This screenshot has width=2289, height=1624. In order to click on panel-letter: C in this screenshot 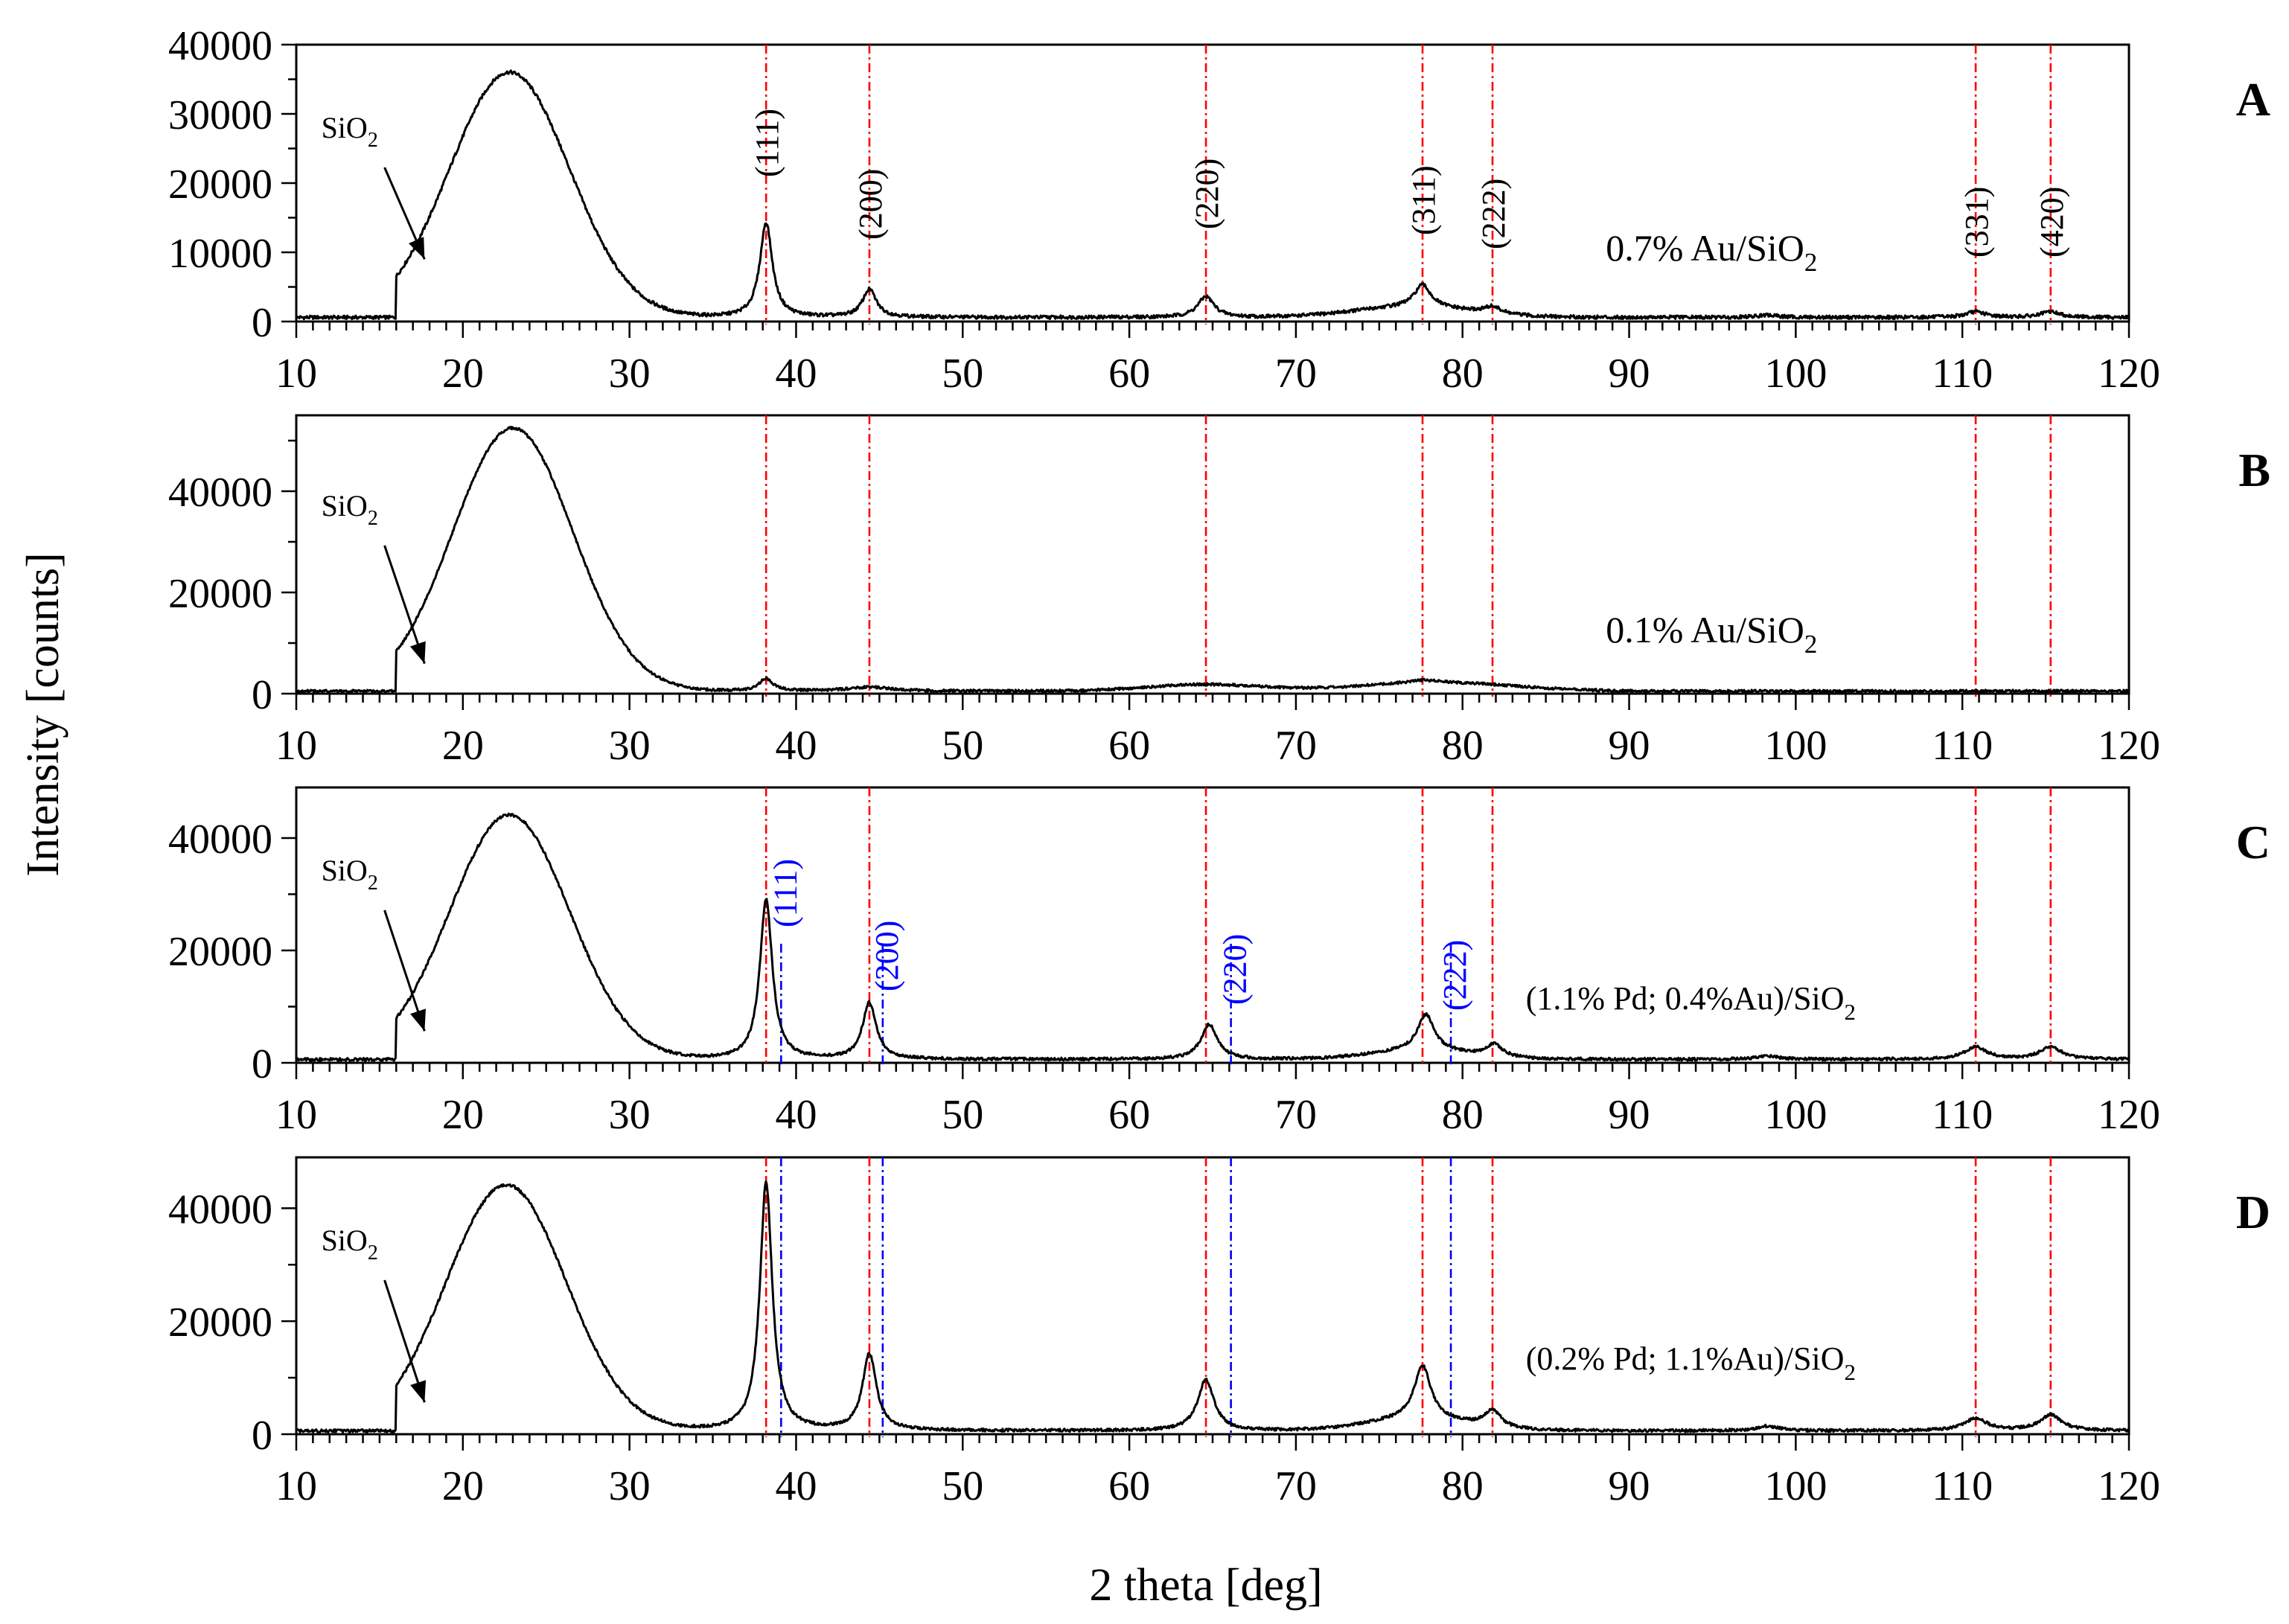, I will do `click(2253, 842)`.